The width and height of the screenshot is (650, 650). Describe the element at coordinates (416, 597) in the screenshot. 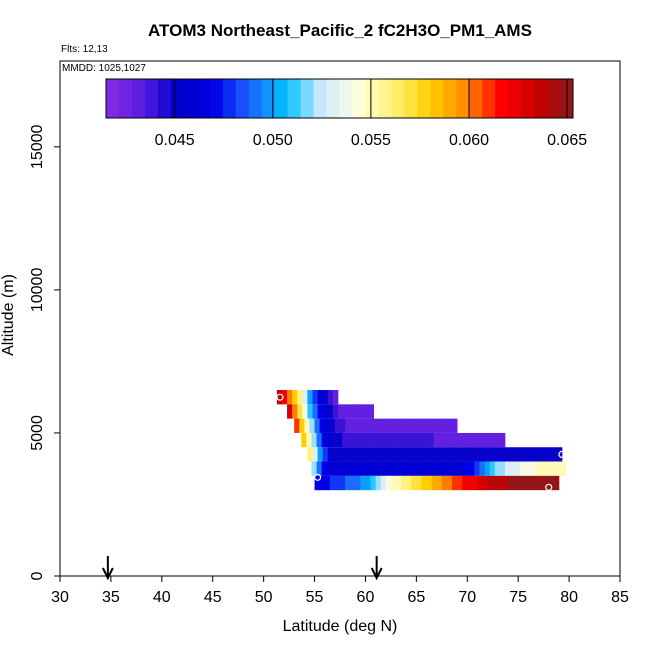

I see `x-tick-label: 65` at that location.